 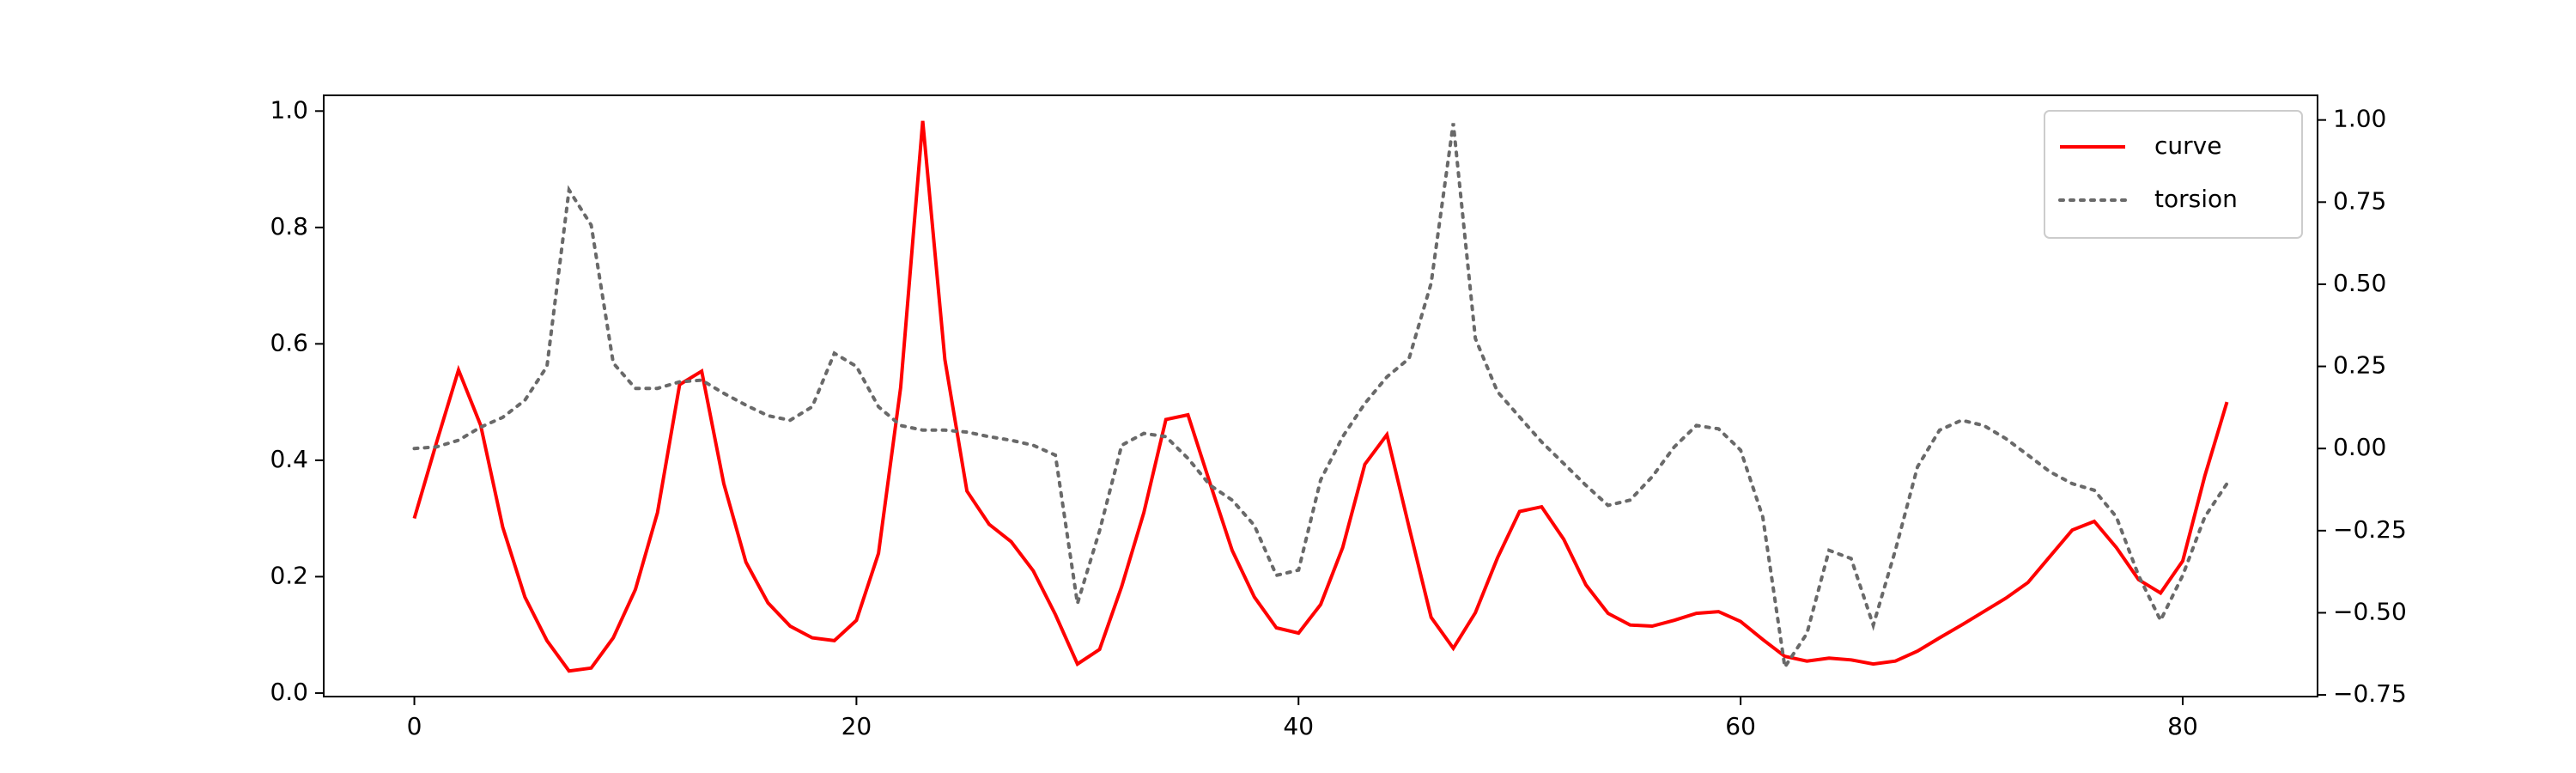 I want to click on y-tick-label: 0.4, so click(x=289, y=459).